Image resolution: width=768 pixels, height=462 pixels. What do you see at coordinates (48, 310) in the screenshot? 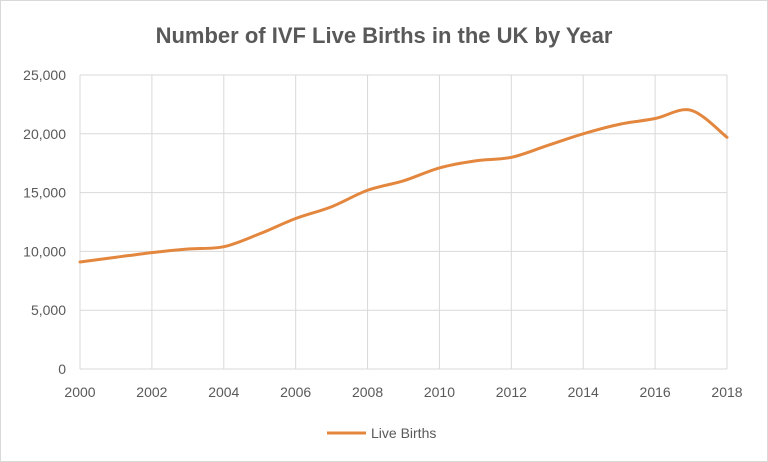
I see `y-tick-label: 5,000` at bounding box center [48, 310].